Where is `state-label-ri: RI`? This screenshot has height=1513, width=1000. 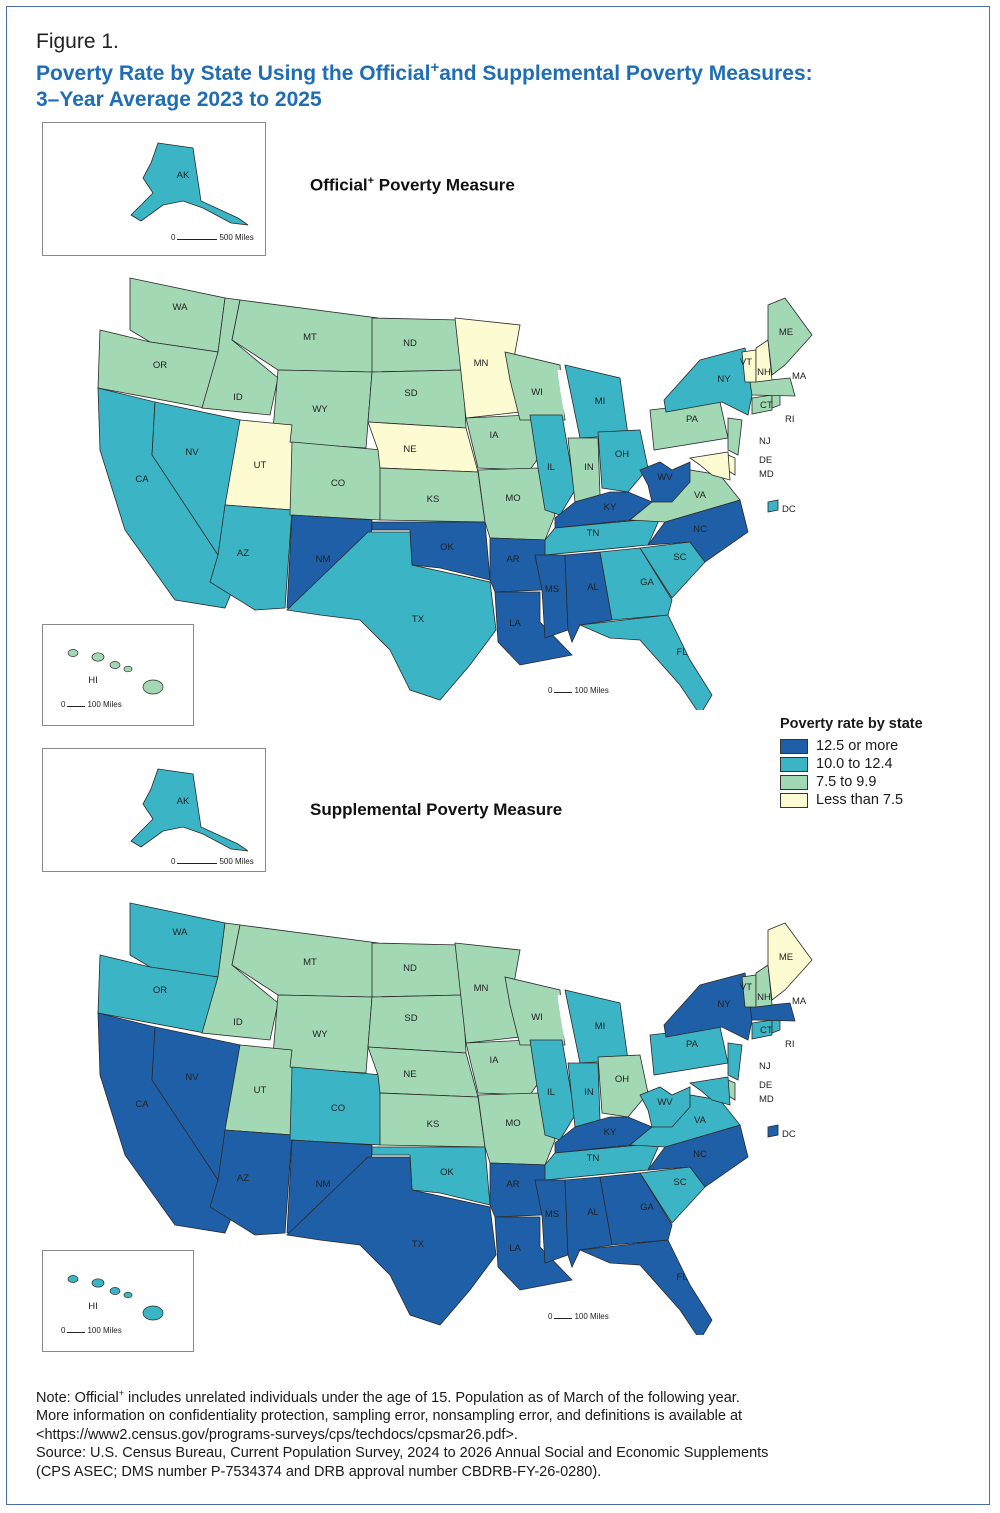 state-label-ri: RI is located at coordinates (790, 1044).